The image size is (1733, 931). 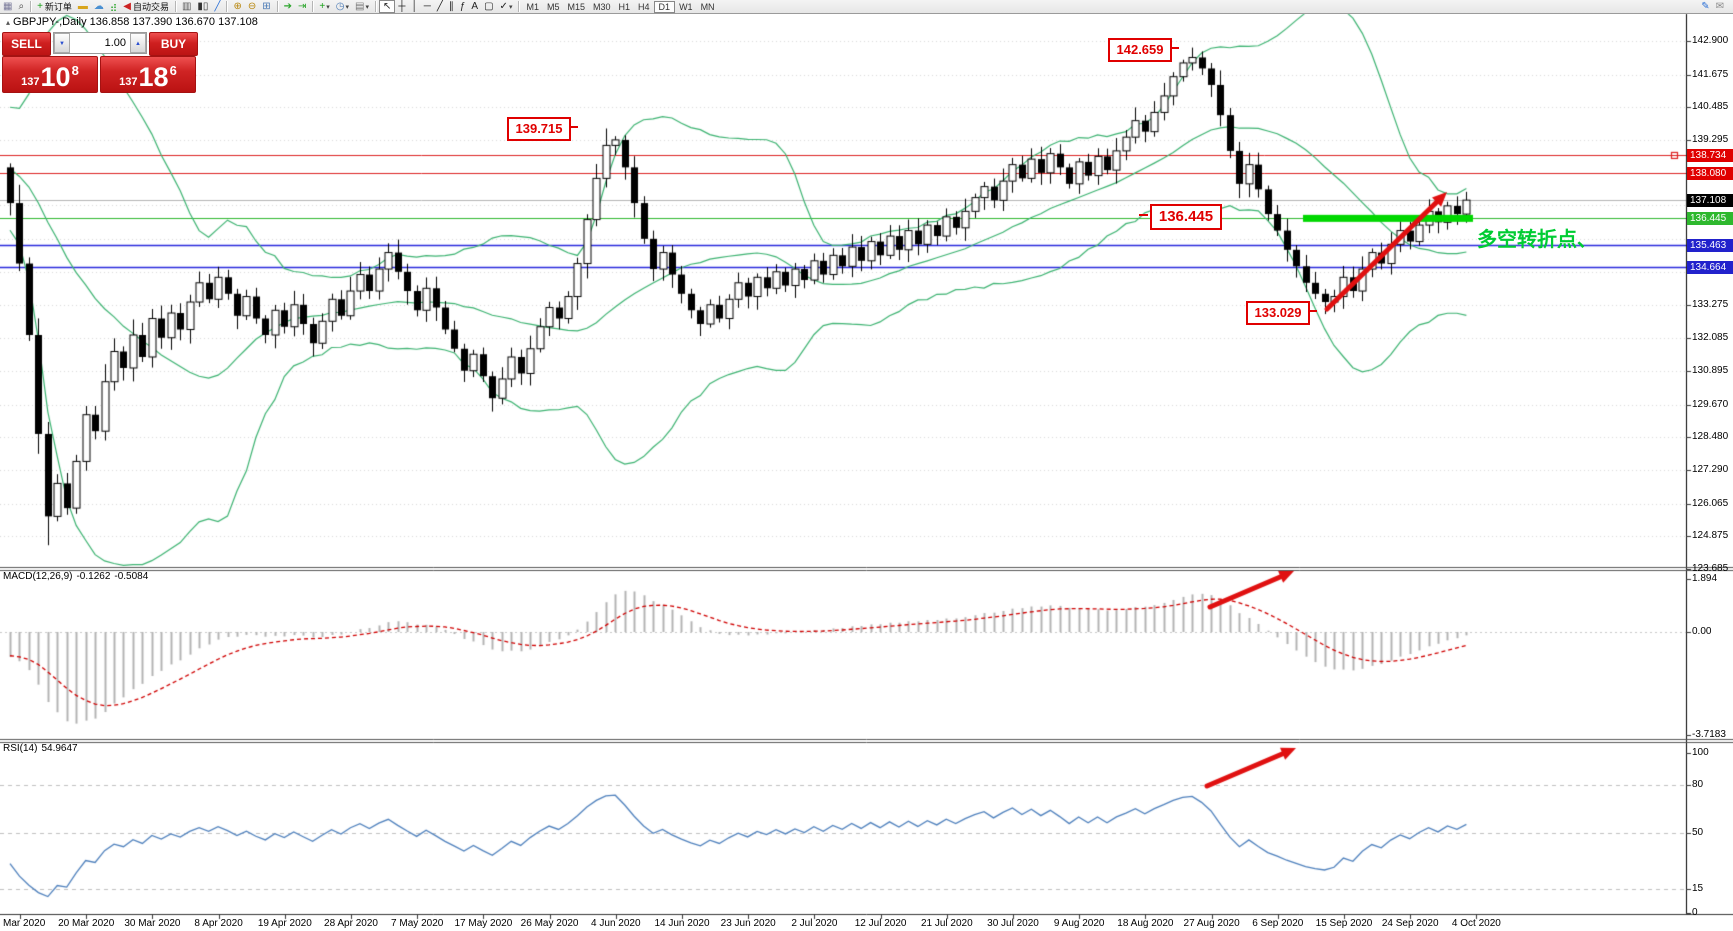 What do you see at coordinates (288, 7) in the screenshot?
I see `auto-scroll-icon: ➔` at bounding box center [288, 7].